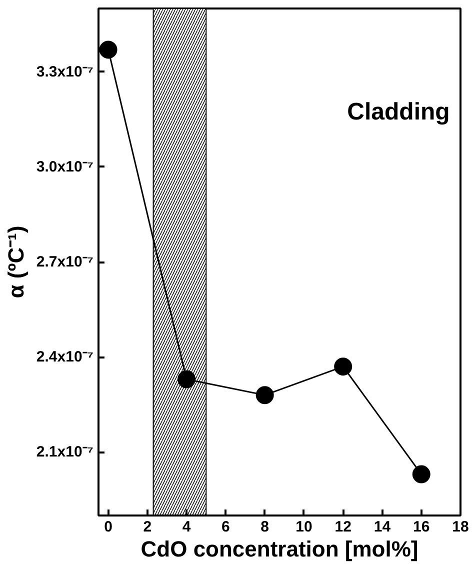  I want to click on y-tick-label: 2.1x10⁻⁷, so click(65, 452).